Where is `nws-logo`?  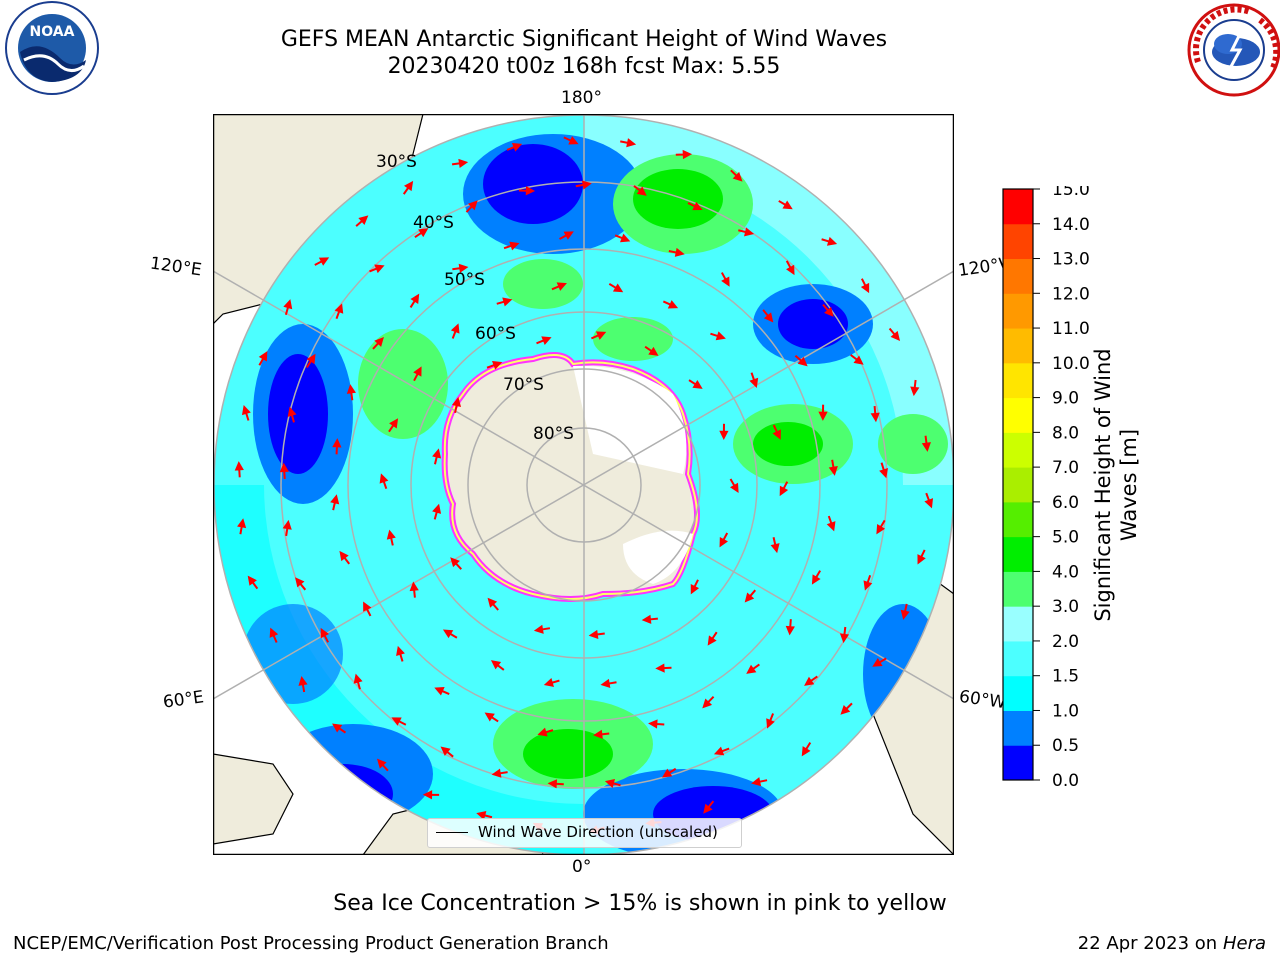 nws-logo is located at coordinates (1233, 50).